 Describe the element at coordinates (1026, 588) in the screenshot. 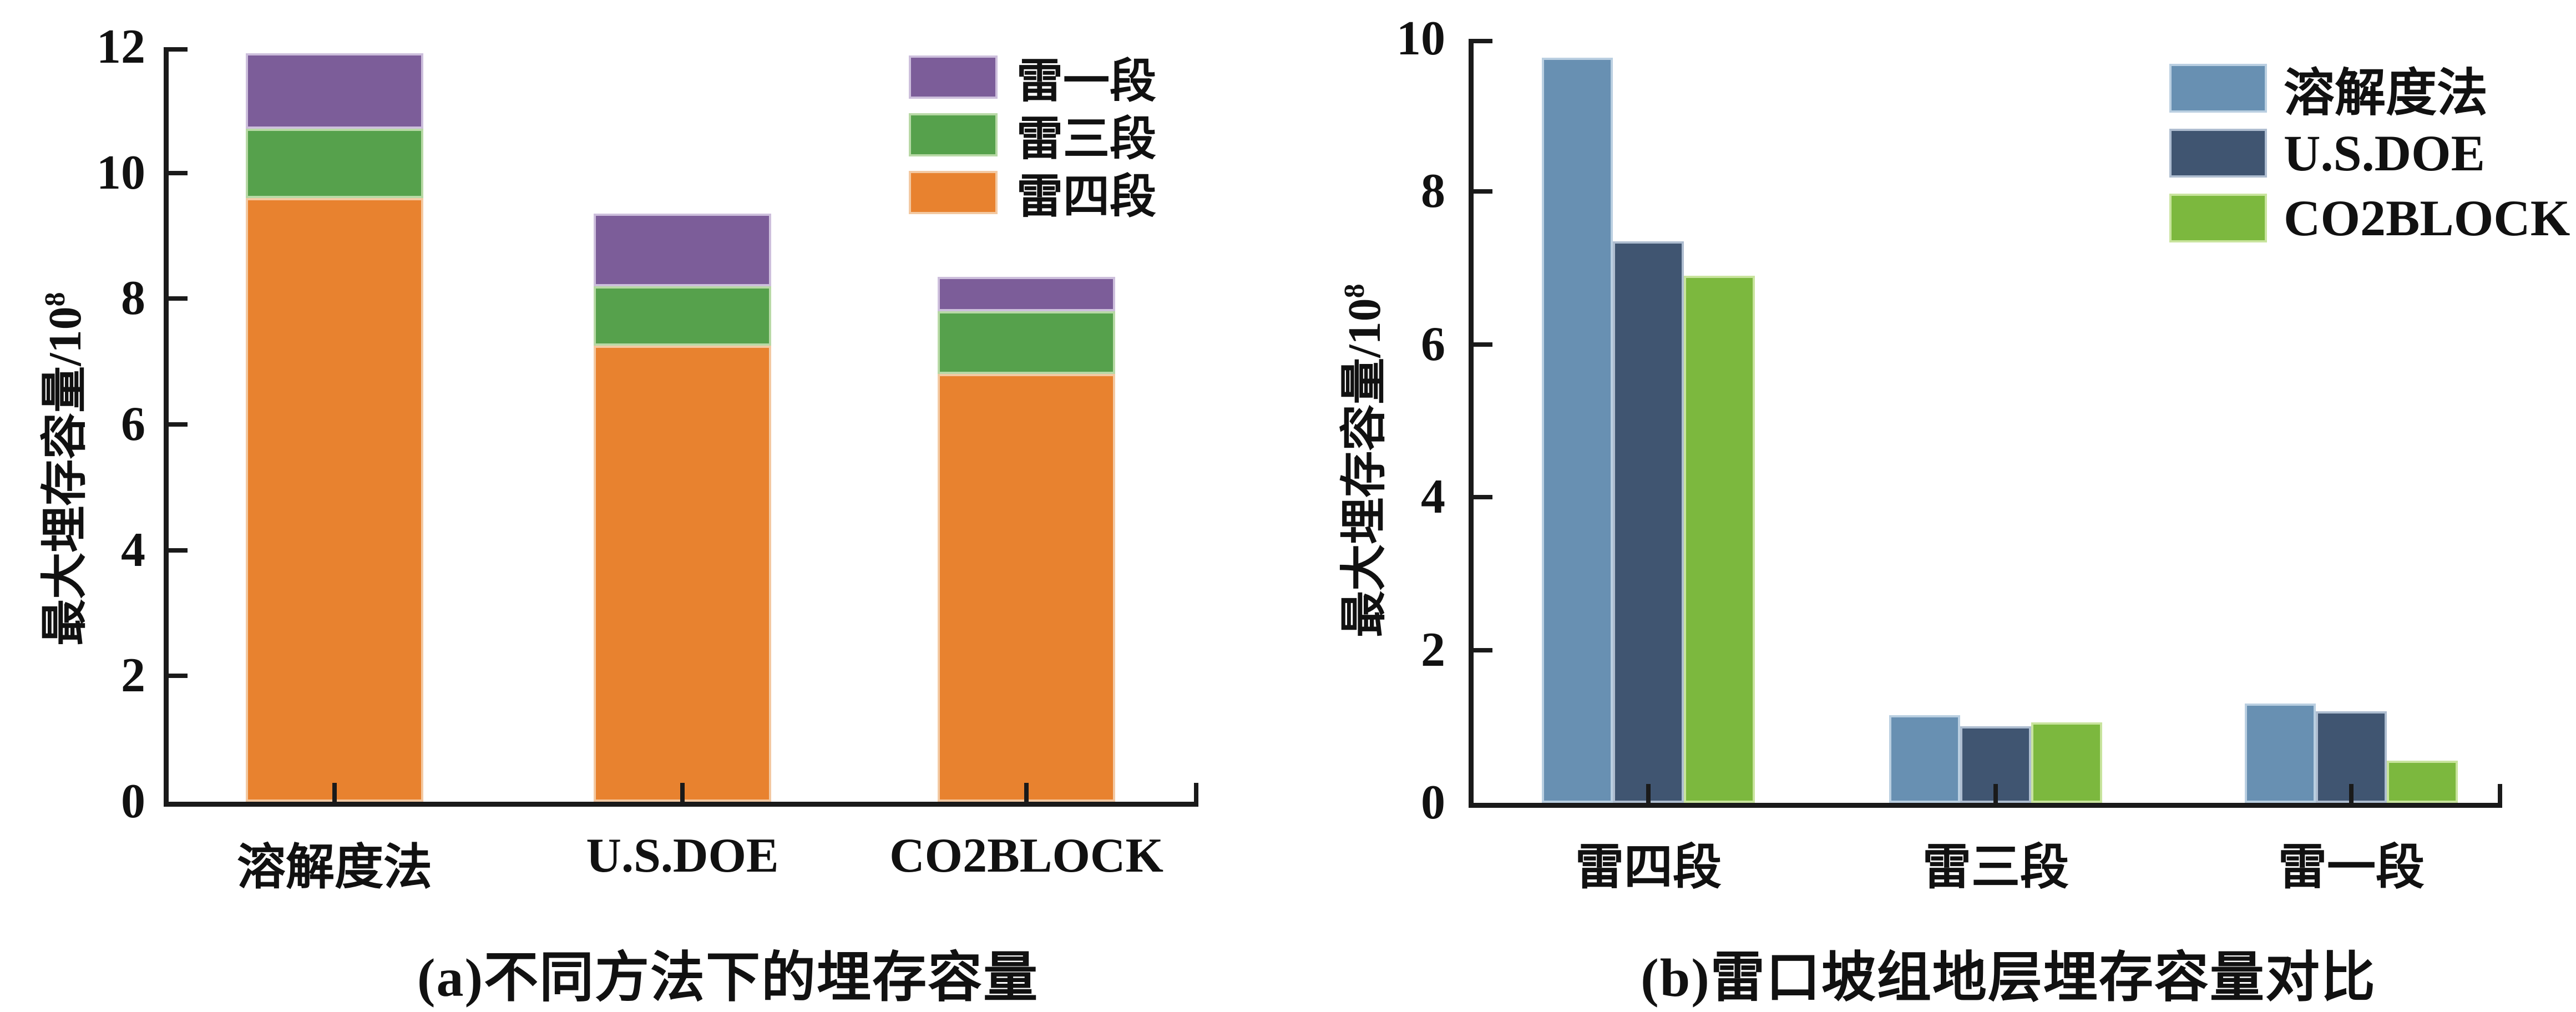

I see `bar-a-s0-c2` at that location.